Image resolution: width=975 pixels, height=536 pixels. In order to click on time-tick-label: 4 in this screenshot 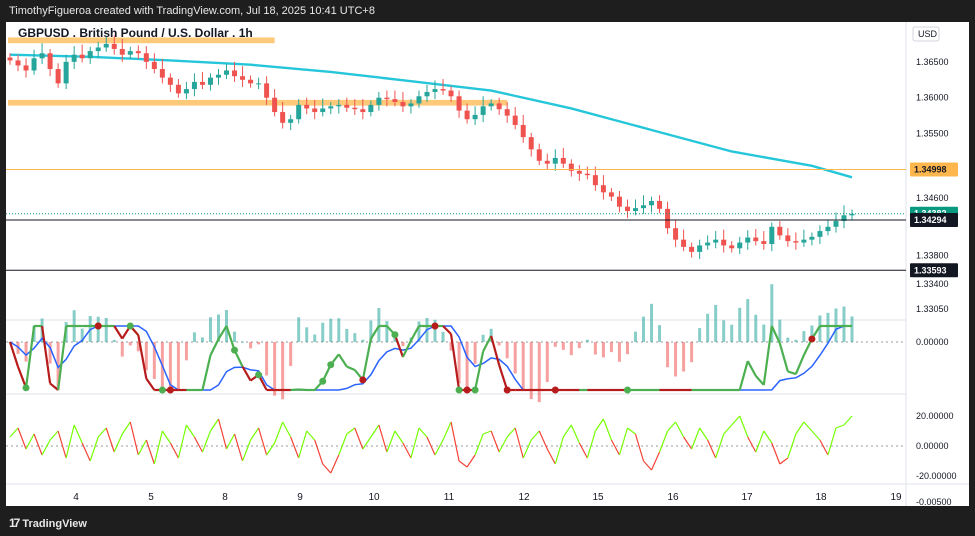, I will do `click(76, 497)`.